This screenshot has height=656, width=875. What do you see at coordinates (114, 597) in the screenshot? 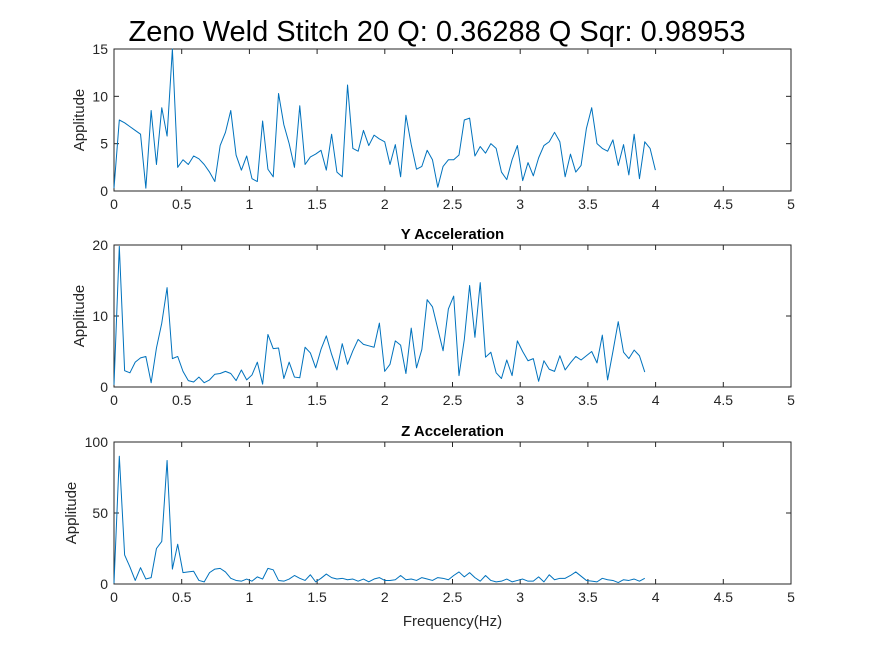
I see `panel-3-x-tick-label: 0` at bounding box center [114, 597].